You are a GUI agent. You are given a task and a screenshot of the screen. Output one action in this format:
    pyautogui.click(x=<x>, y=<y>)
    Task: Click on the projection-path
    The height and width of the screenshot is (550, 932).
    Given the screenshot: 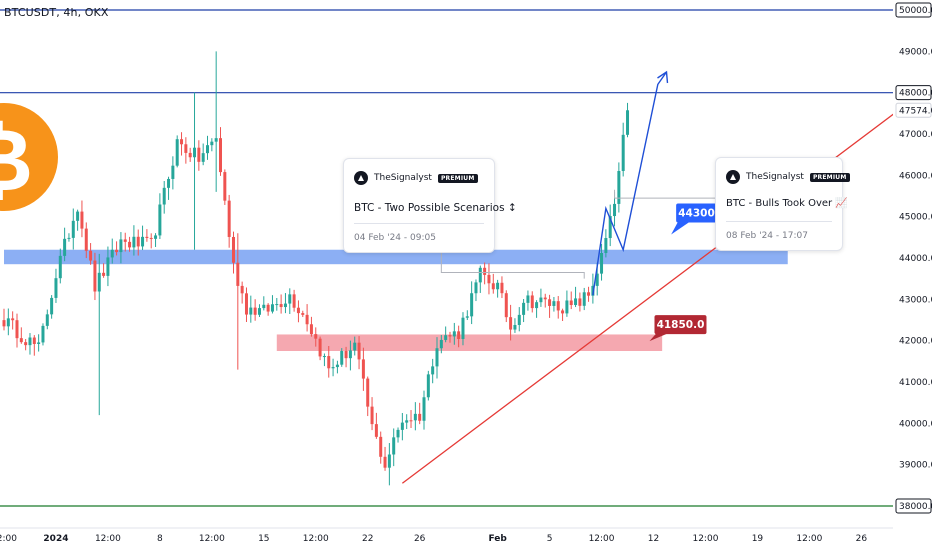 What is the action you would take?
    pyautogui.click(x=630, y=183)
    